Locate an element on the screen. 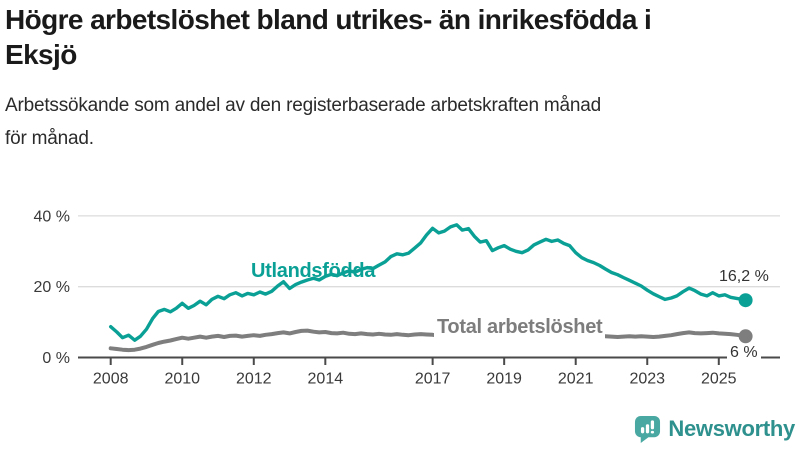 The width and height of the screenshot is (800, 450). title-line-2: Eksjö is located at coordinates (41, 55).